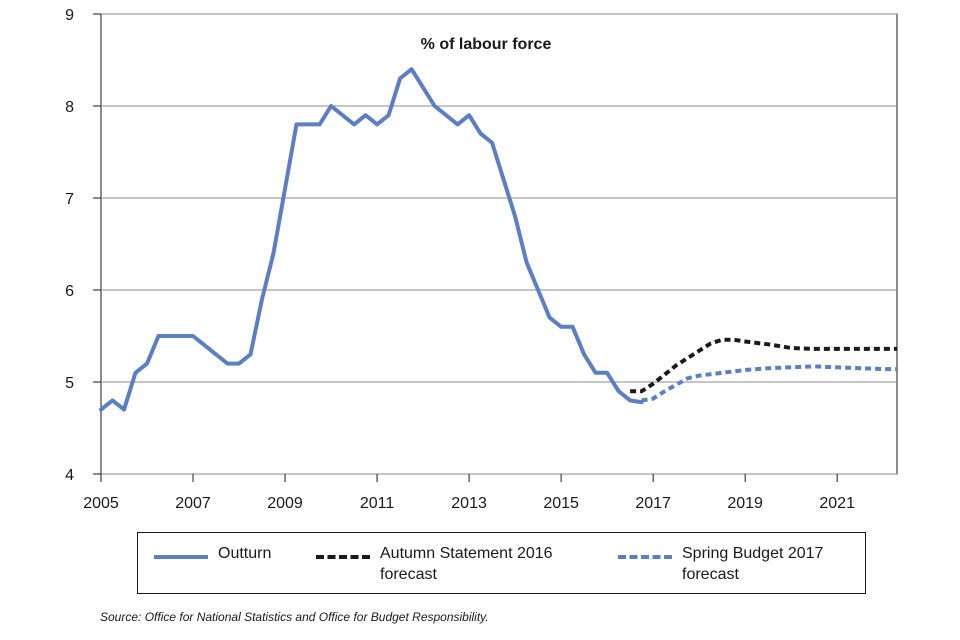  What do you see at coordinates (645, 557) in the screenshot?
I see `legend-swatch-spring-budget` at bounding box center [645, 557].